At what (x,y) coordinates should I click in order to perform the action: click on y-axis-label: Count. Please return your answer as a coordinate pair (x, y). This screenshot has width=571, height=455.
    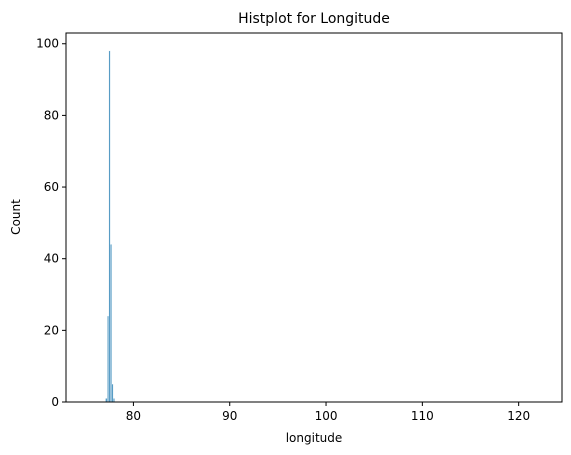
    Looking at the image, I should click on (16, 217).